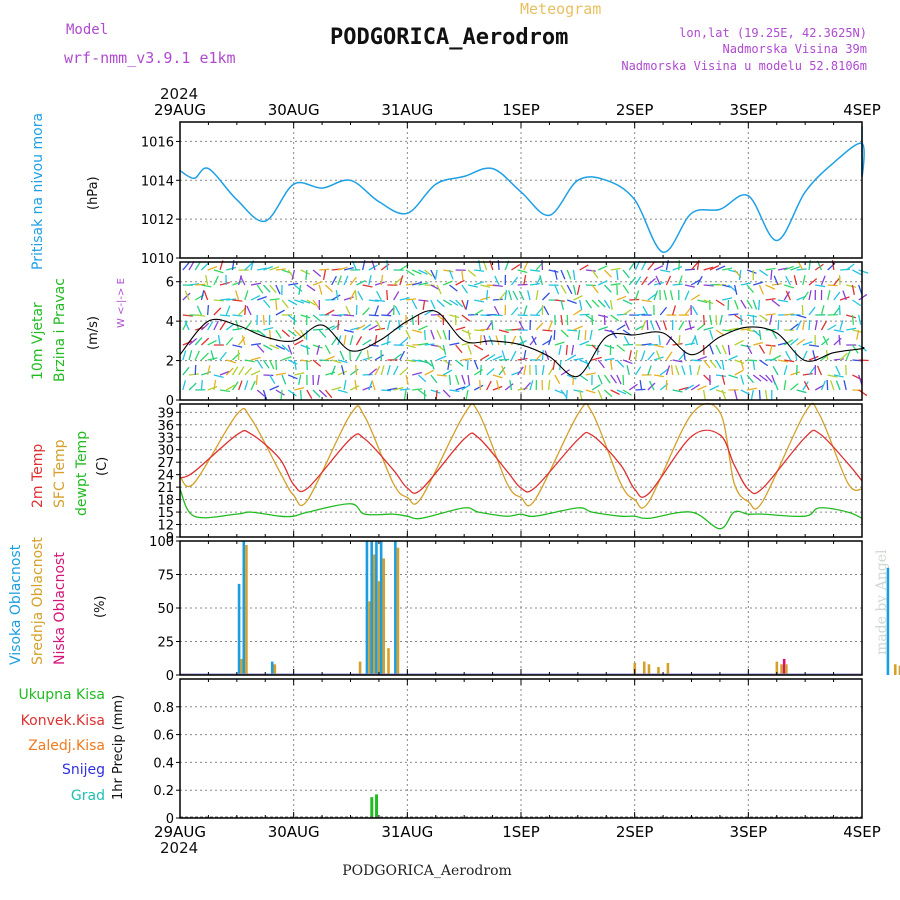 Image resolution: width=900 pixels, height=900 pixels. I want to click on pressure-unit: (hPa), so click(93, 193).